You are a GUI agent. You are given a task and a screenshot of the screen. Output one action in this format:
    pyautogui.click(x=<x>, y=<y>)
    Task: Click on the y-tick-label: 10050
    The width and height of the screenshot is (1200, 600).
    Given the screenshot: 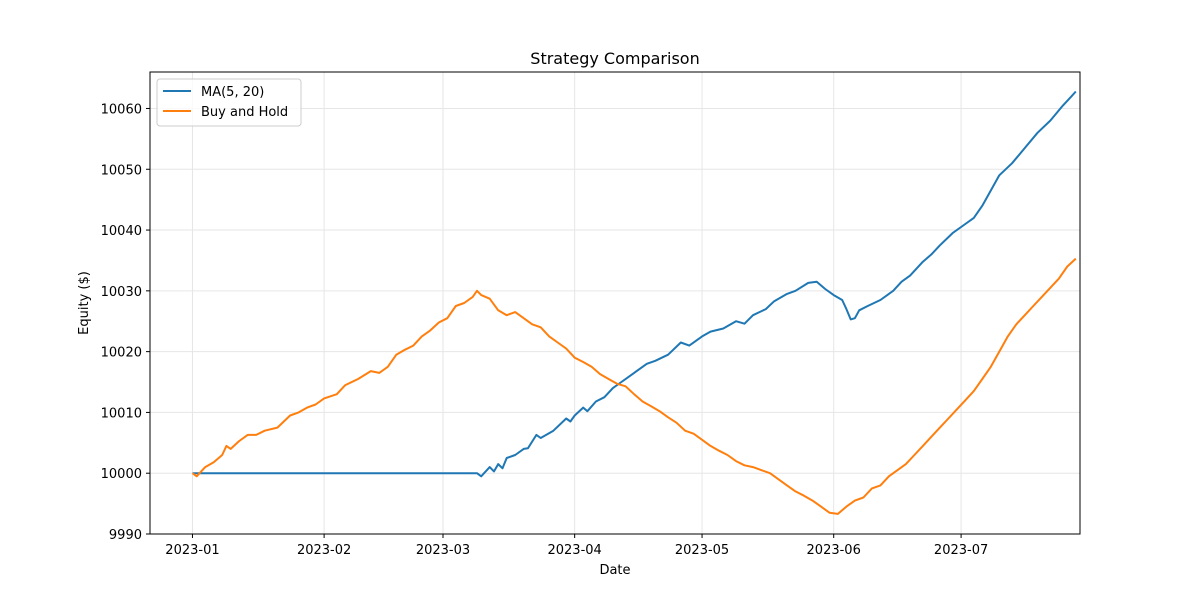 What is the action you would take?
    pyautogui.click(x=121, y=170)
    